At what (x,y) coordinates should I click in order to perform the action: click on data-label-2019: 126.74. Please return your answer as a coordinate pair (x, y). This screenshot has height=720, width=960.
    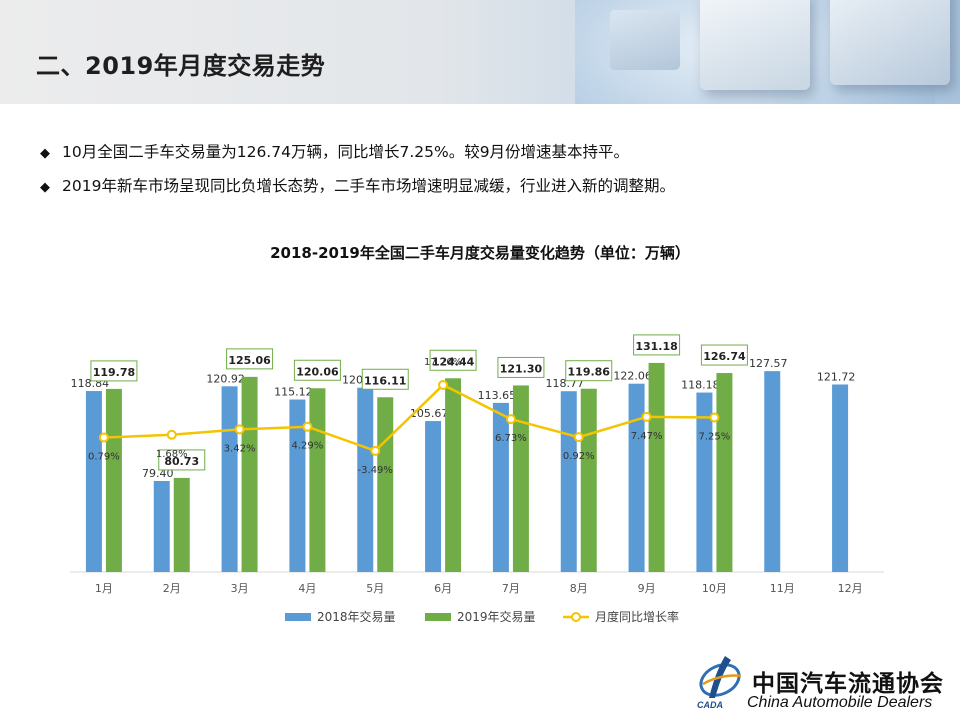
    Looking at the image, I should click on (724, 356).